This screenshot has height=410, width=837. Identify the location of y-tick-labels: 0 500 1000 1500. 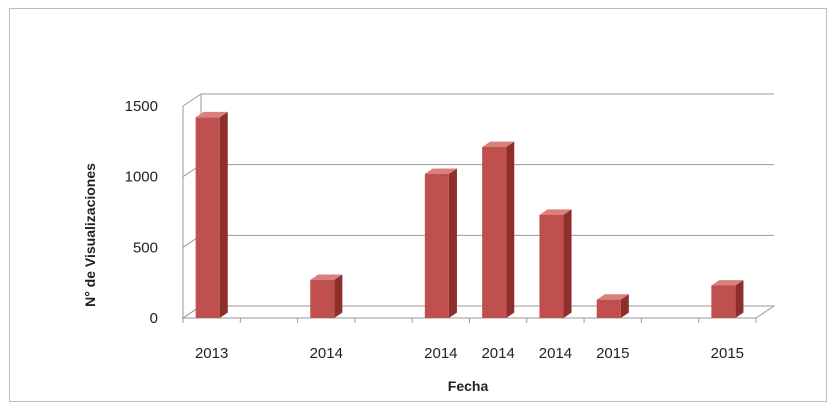
(141, 212).